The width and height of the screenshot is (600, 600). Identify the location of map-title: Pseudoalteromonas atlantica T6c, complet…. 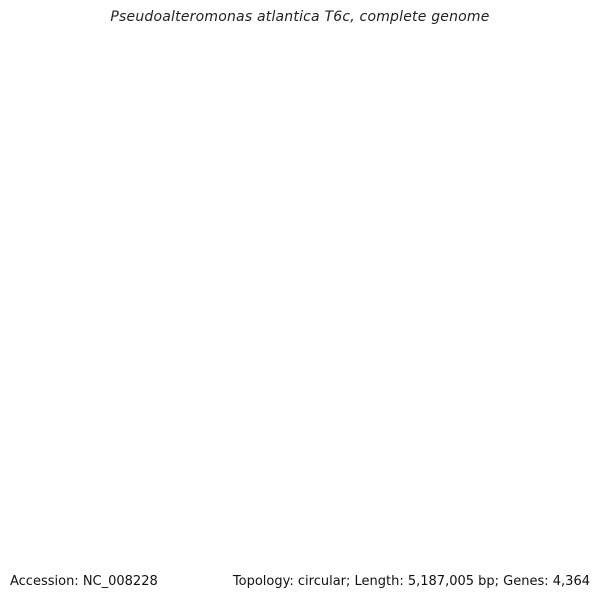
(300, 17).